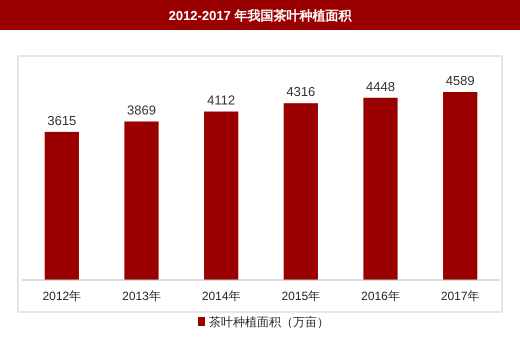 The width and height of the screenshot is (520, 346). Describe the element at coordinates (460, 296) in the screenshot. I see `x-tick-label: 2017年` at that location.